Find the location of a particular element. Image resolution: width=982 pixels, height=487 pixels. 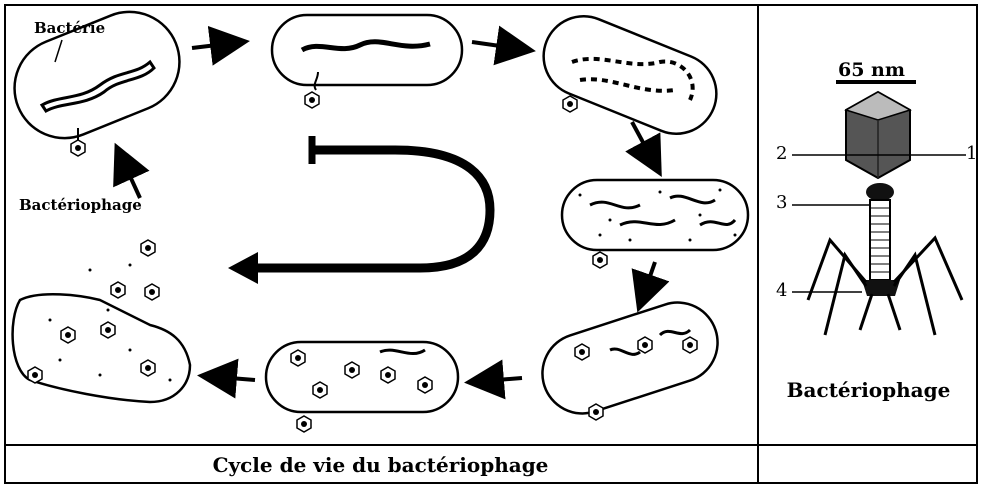

marker-2: 2 is located at coordinates (782, 153).